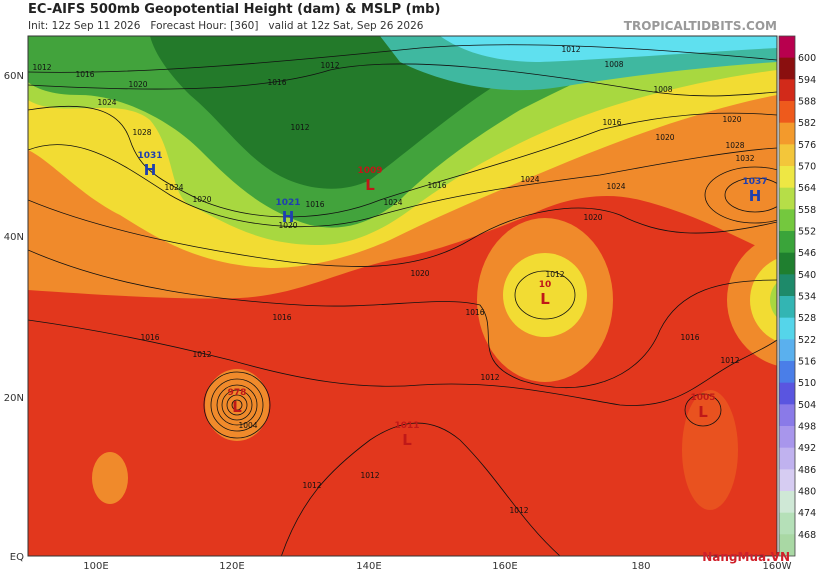 This screenshot has height=577, width=819. Describe the element at coordinates (14, 398) in the screenshot. I see `lat-label: 20N` at that location.